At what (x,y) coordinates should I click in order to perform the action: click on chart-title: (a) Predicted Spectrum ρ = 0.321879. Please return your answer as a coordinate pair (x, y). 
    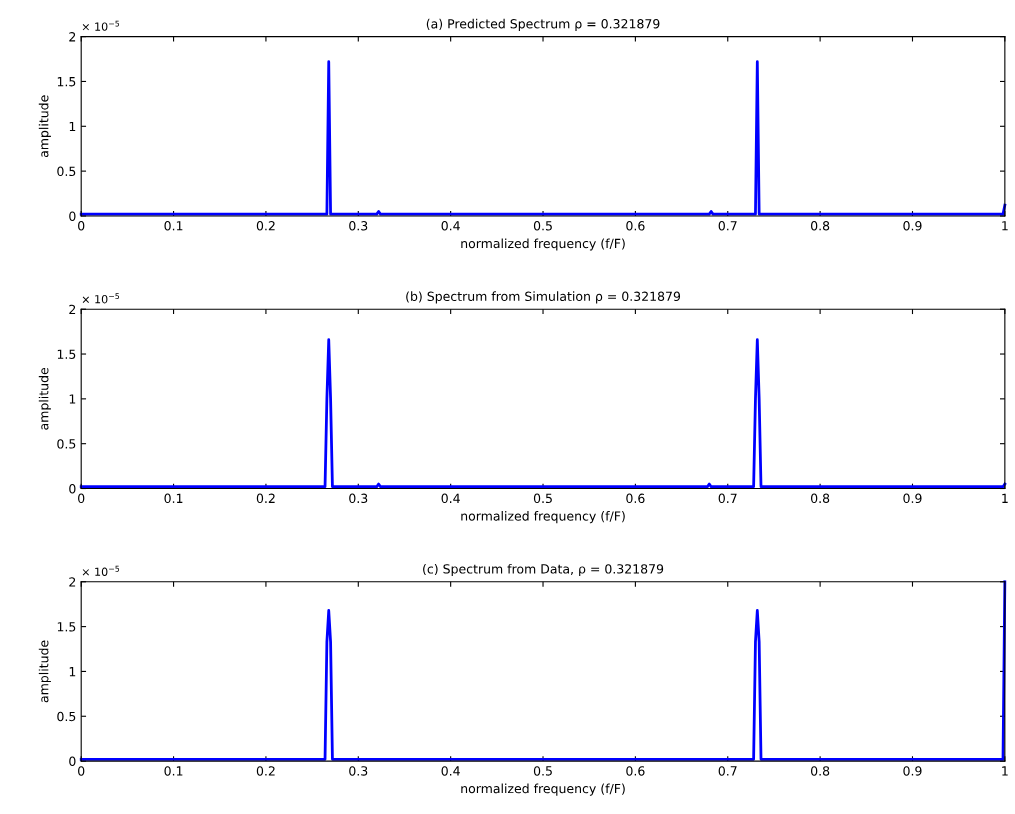
    Looking at the image, I should click on (543, 24).